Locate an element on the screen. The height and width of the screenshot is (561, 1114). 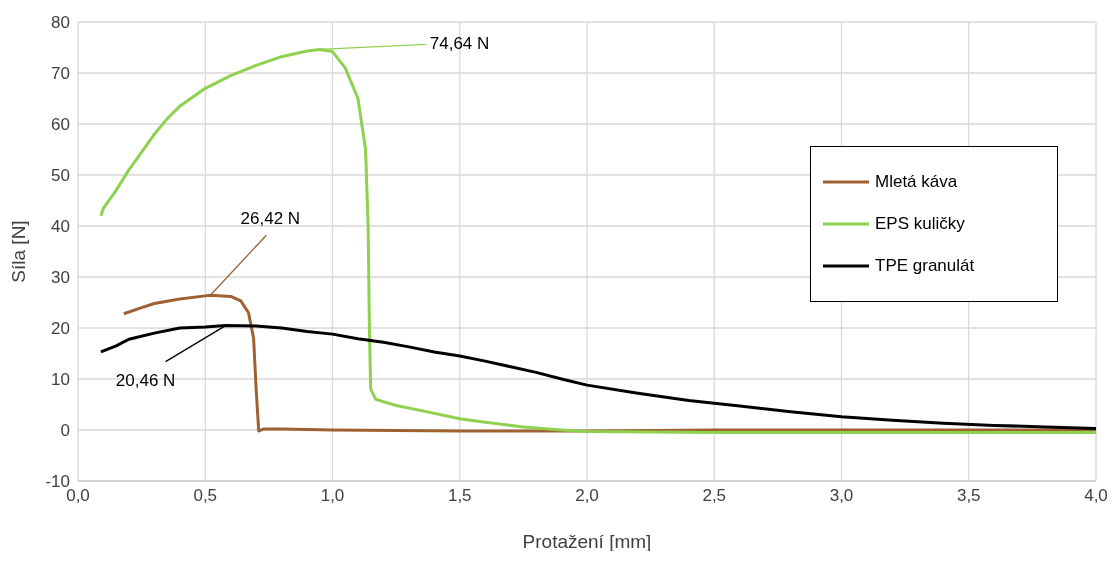
x-tick-label: 0,0 is located at coordinates (78, 496).